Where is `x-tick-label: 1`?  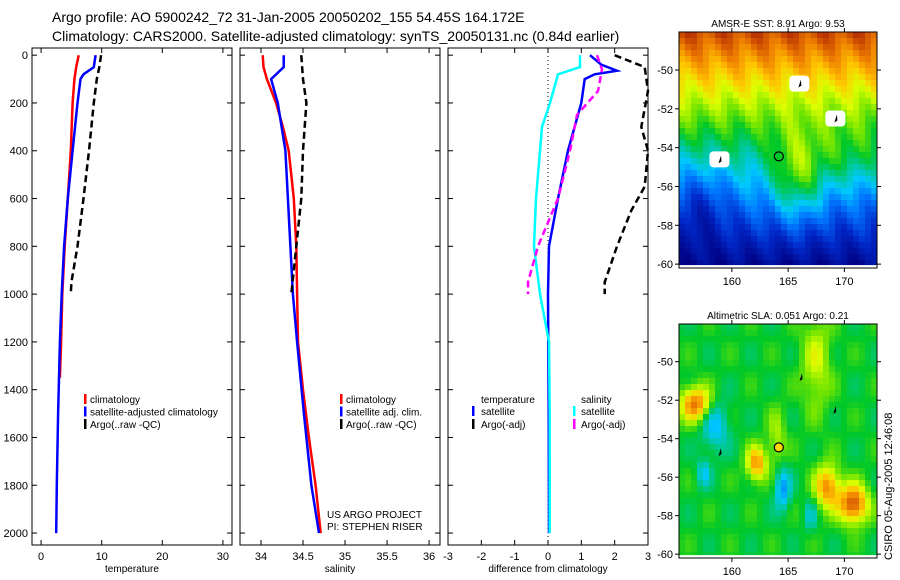 x-tick-label: 1 is located at coordinates (581, 557).